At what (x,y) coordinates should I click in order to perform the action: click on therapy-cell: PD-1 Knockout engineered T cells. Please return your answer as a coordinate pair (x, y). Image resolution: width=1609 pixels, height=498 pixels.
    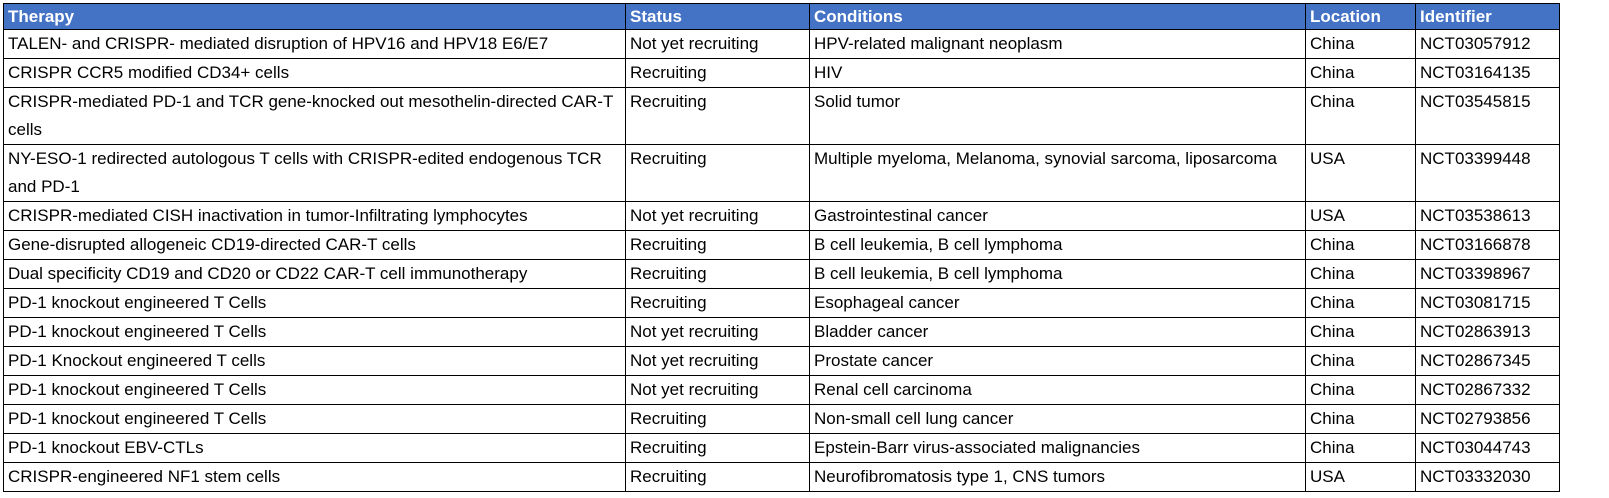
    Looking at the image, I should click on (314, 361).